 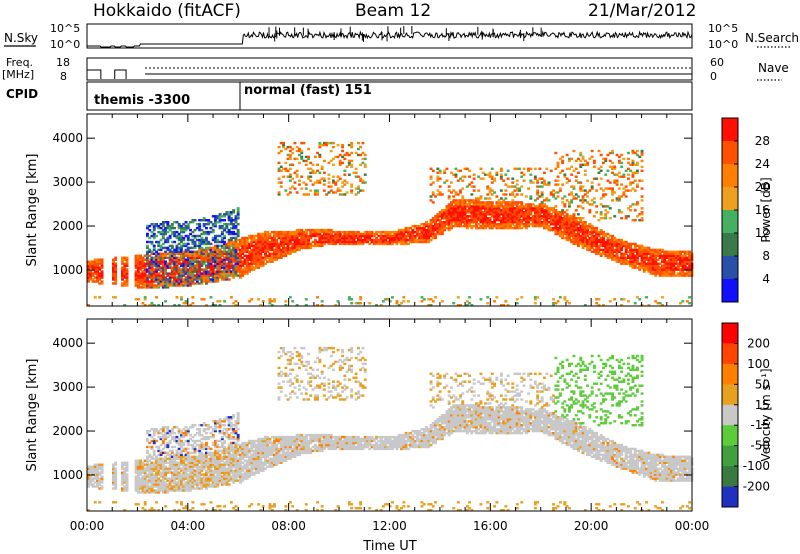 I want to click on nsky-right-bottom: 10^0, so click(x=723, y=44).